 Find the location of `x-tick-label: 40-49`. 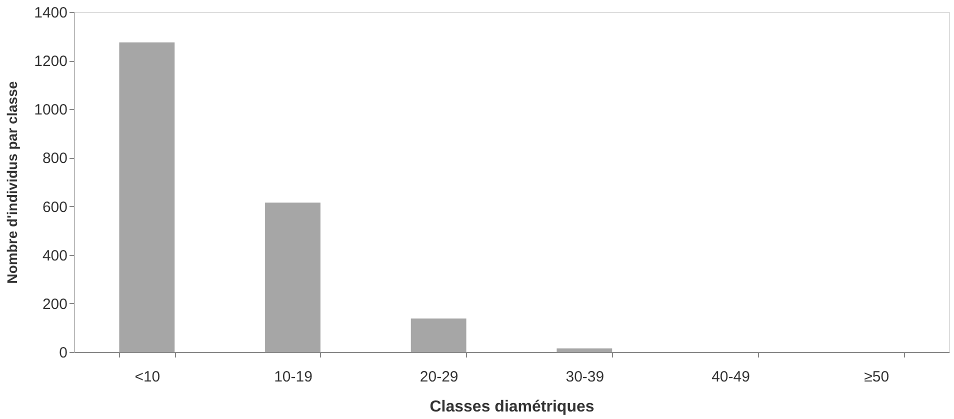

x-tick-label: 40-49 is located at coordinates (731, 377).